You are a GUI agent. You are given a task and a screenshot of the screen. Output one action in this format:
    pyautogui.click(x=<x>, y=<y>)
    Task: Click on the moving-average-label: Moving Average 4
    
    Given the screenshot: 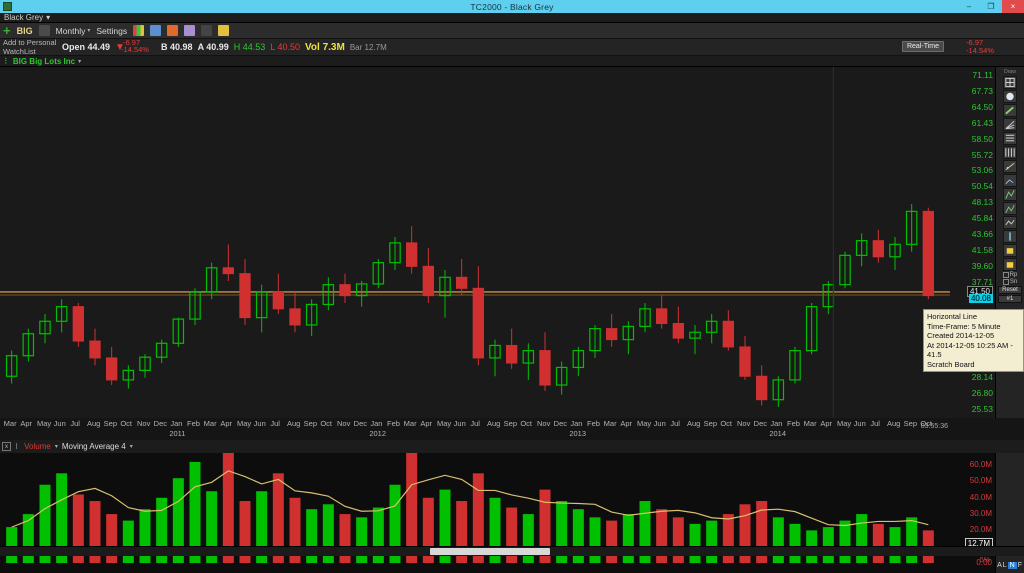 What is the action you would take?
    pyautogui.click(x=93, y=446)
    